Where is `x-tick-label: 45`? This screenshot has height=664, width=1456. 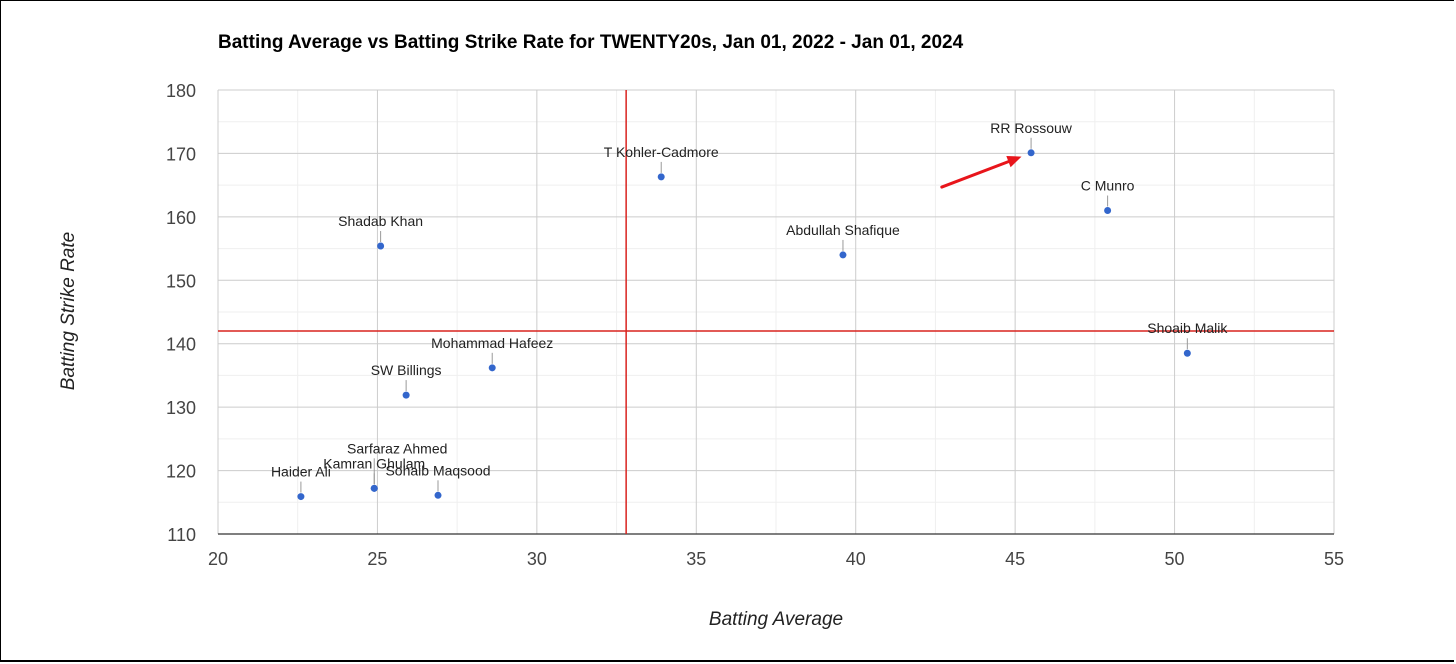
x-tick-label: 45 is located at coordinates (1015, 559).